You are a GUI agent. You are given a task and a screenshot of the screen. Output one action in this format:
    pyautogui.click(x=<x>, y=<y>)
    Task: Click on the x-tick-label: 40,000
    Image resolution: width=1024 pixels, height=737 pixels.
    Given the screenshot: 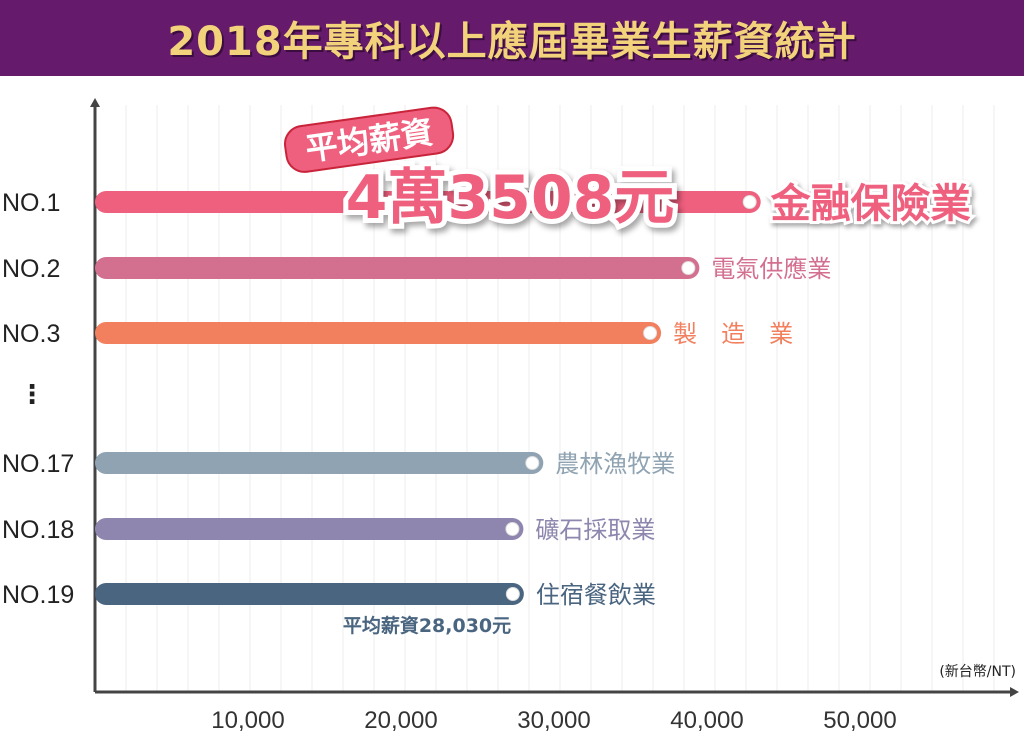 What is the action you would take?
    pyautogui.click(x=706, y=720)
    